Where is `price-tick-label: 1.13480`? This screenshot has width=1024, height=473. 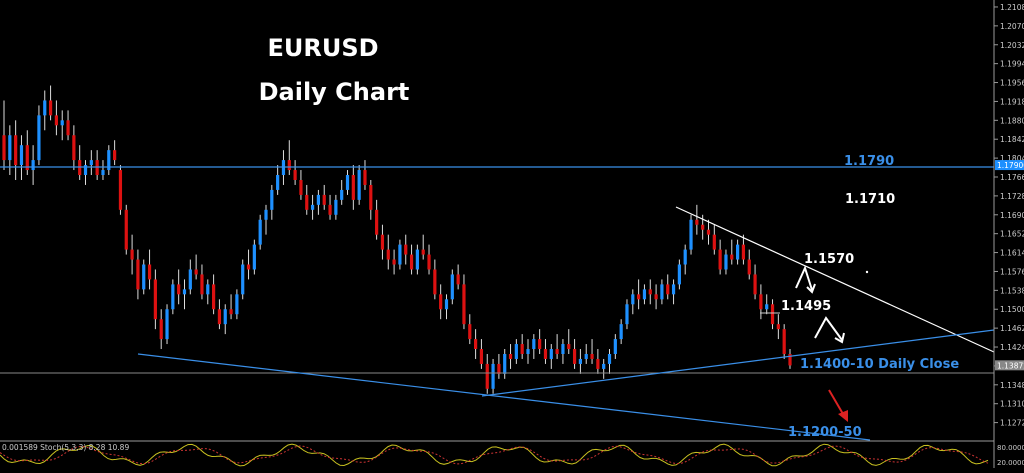 price-tick-label: 1.13480 is located at coordinates (1012, 385).